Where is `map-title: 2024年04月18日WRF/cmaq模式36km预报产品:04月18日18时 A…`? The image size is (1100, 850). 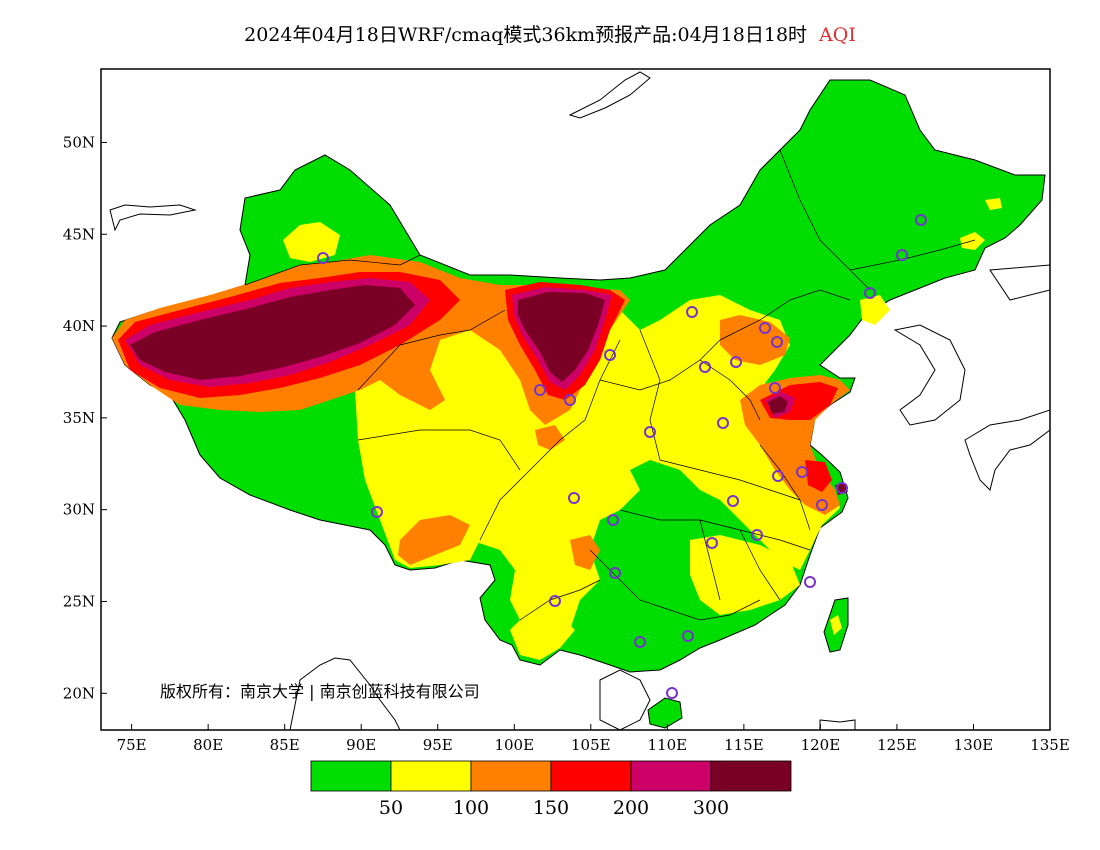 map-title: 2024年04月18日WRF/cmaq模式36km预报产品:04月18日18时 A… is located at coordinates (550, 33).